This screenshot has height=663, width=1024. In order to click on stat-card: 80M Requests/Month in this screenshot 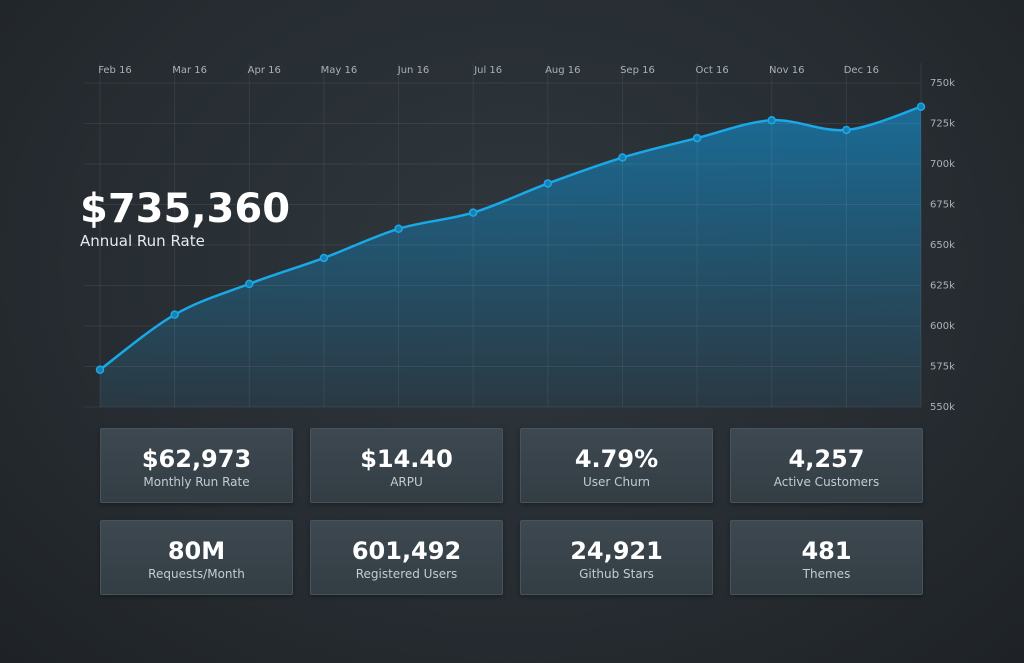, I will do `click(196, 557)`.